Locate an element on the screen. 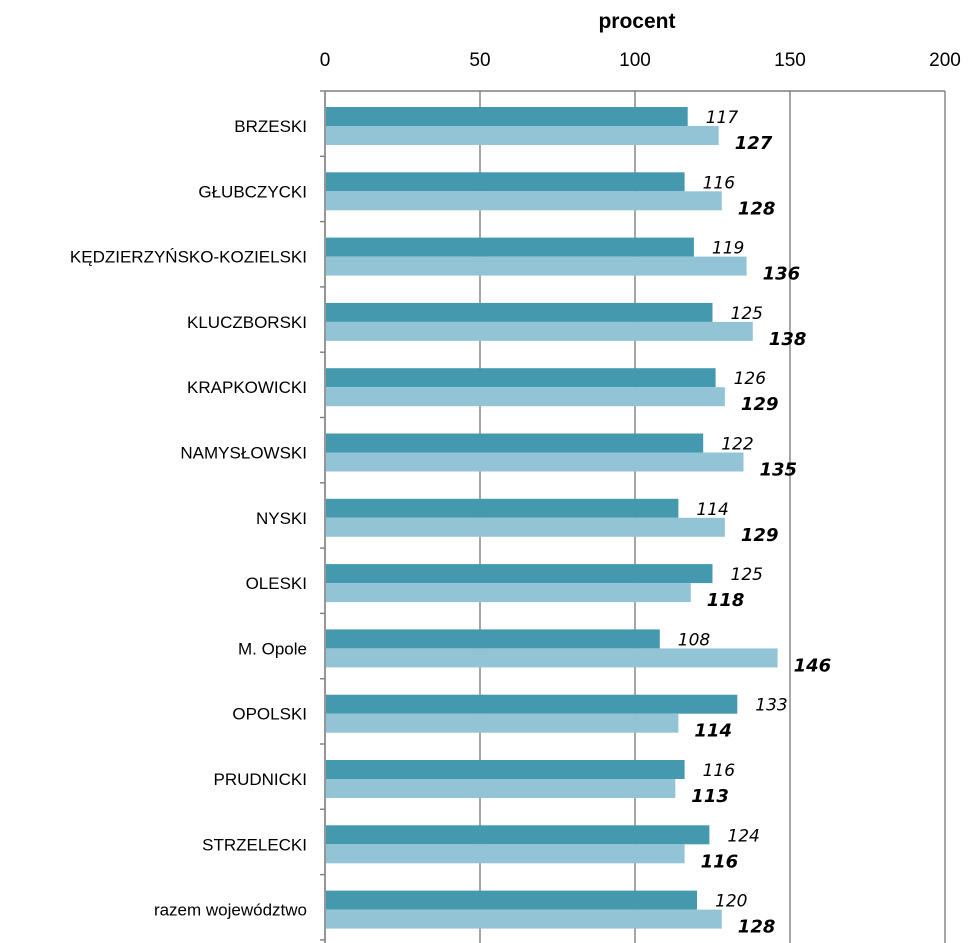  category-label: PRUDNICKI is located at coordinates (260, 779).